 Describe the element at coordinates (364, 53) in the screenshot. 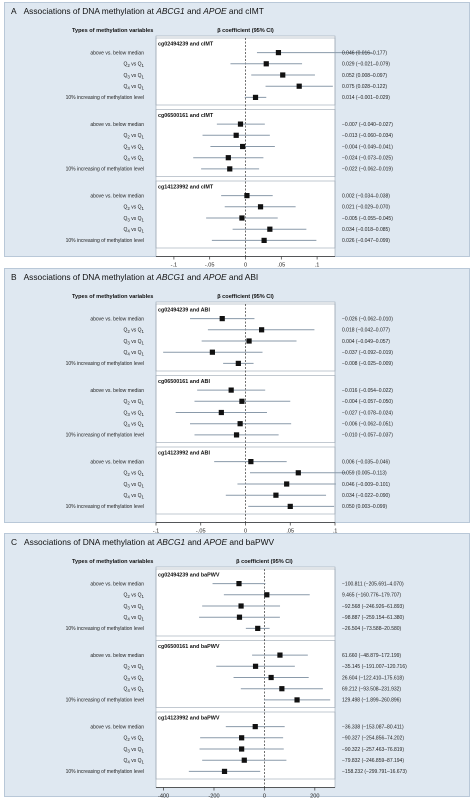

I see `ci-text: 0.046 (0.016–0.177)` at that location.